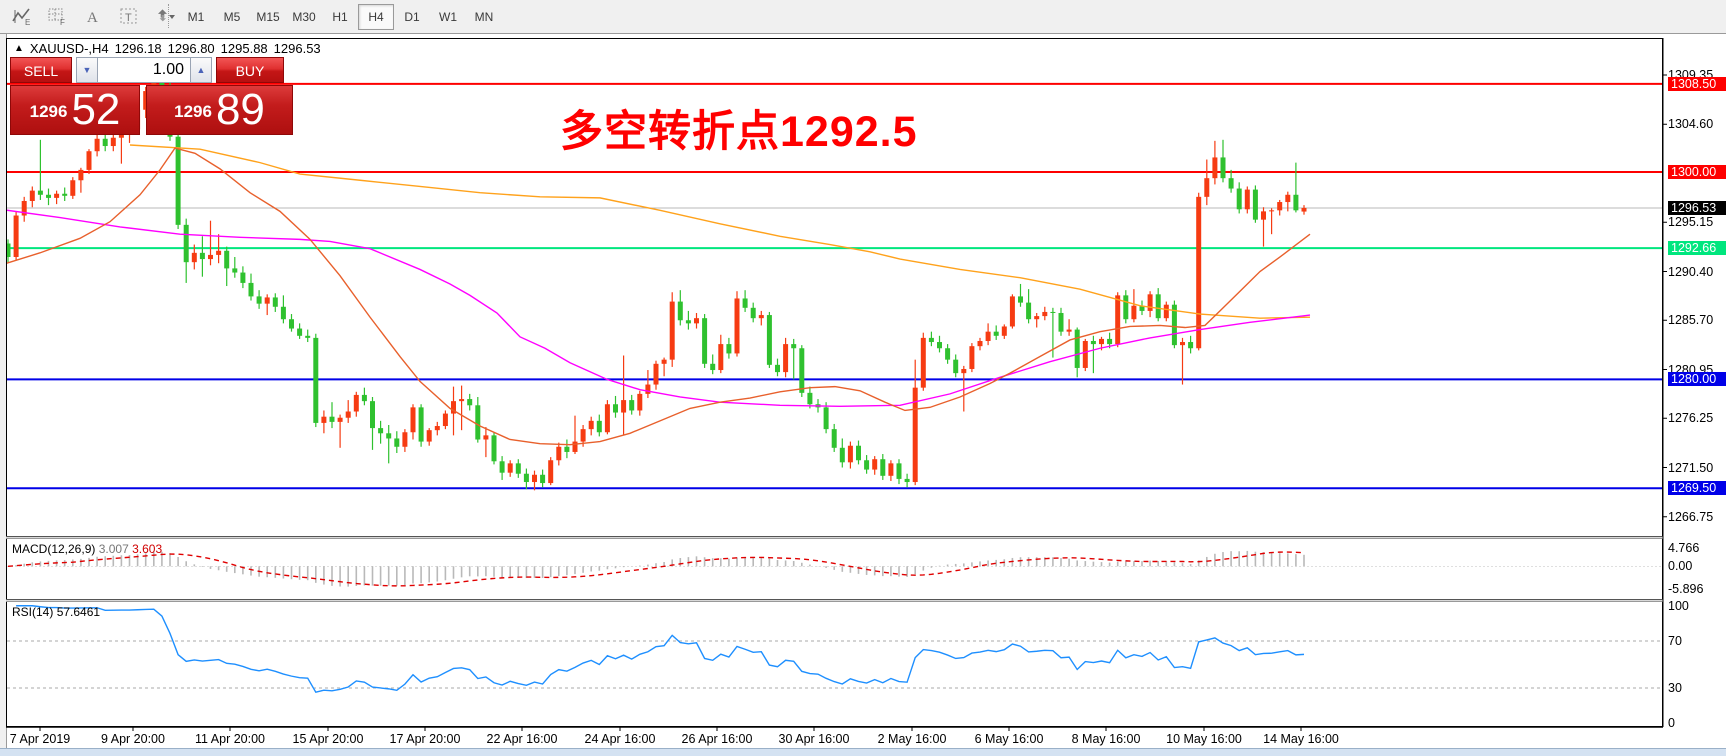 The height and width of the screenshot is (756, 1726). Describe the element at coordinates (165, 16) in the screenshot. I see `objects-arrows-icon` at that location.